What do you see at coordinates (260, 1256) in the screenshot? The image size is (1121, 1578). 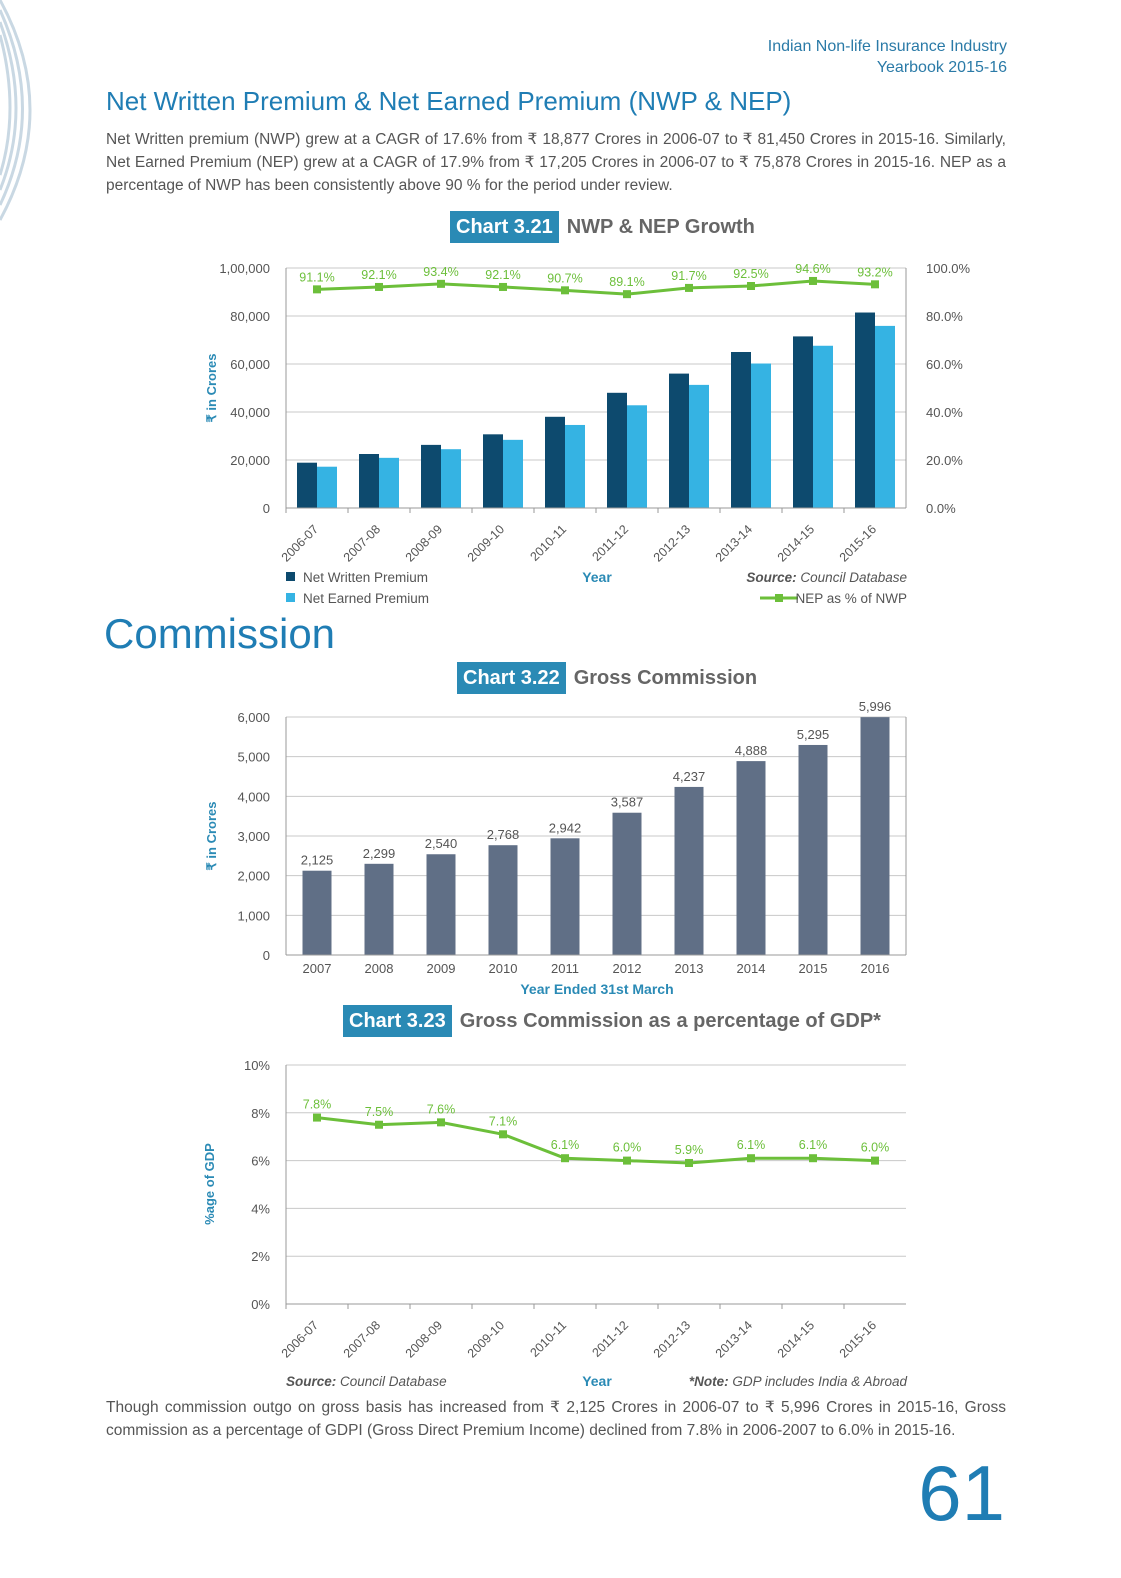 I see `y-tick-label: 2%` at bounding box center [260, 1256].